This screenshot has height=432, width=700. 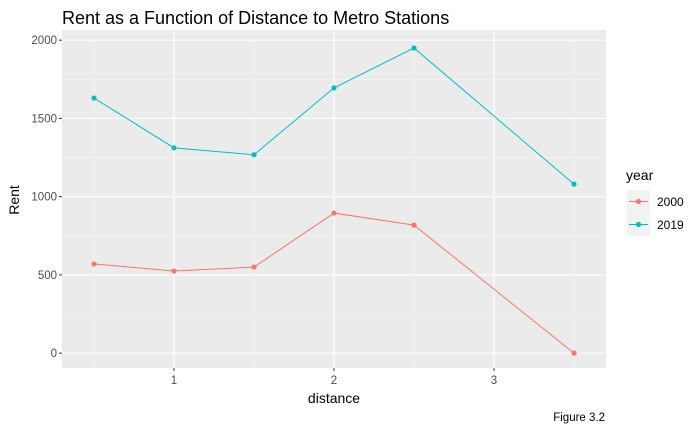 I want to click on y-tick-label-4: 2000, so click(x=44, y=41).